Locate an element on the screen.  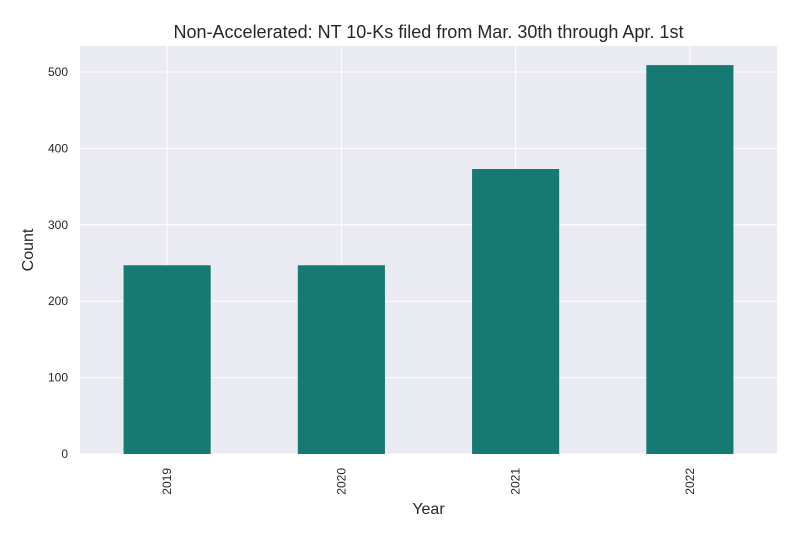
y-tick-label: 200 is located at coordinates (58, 301).